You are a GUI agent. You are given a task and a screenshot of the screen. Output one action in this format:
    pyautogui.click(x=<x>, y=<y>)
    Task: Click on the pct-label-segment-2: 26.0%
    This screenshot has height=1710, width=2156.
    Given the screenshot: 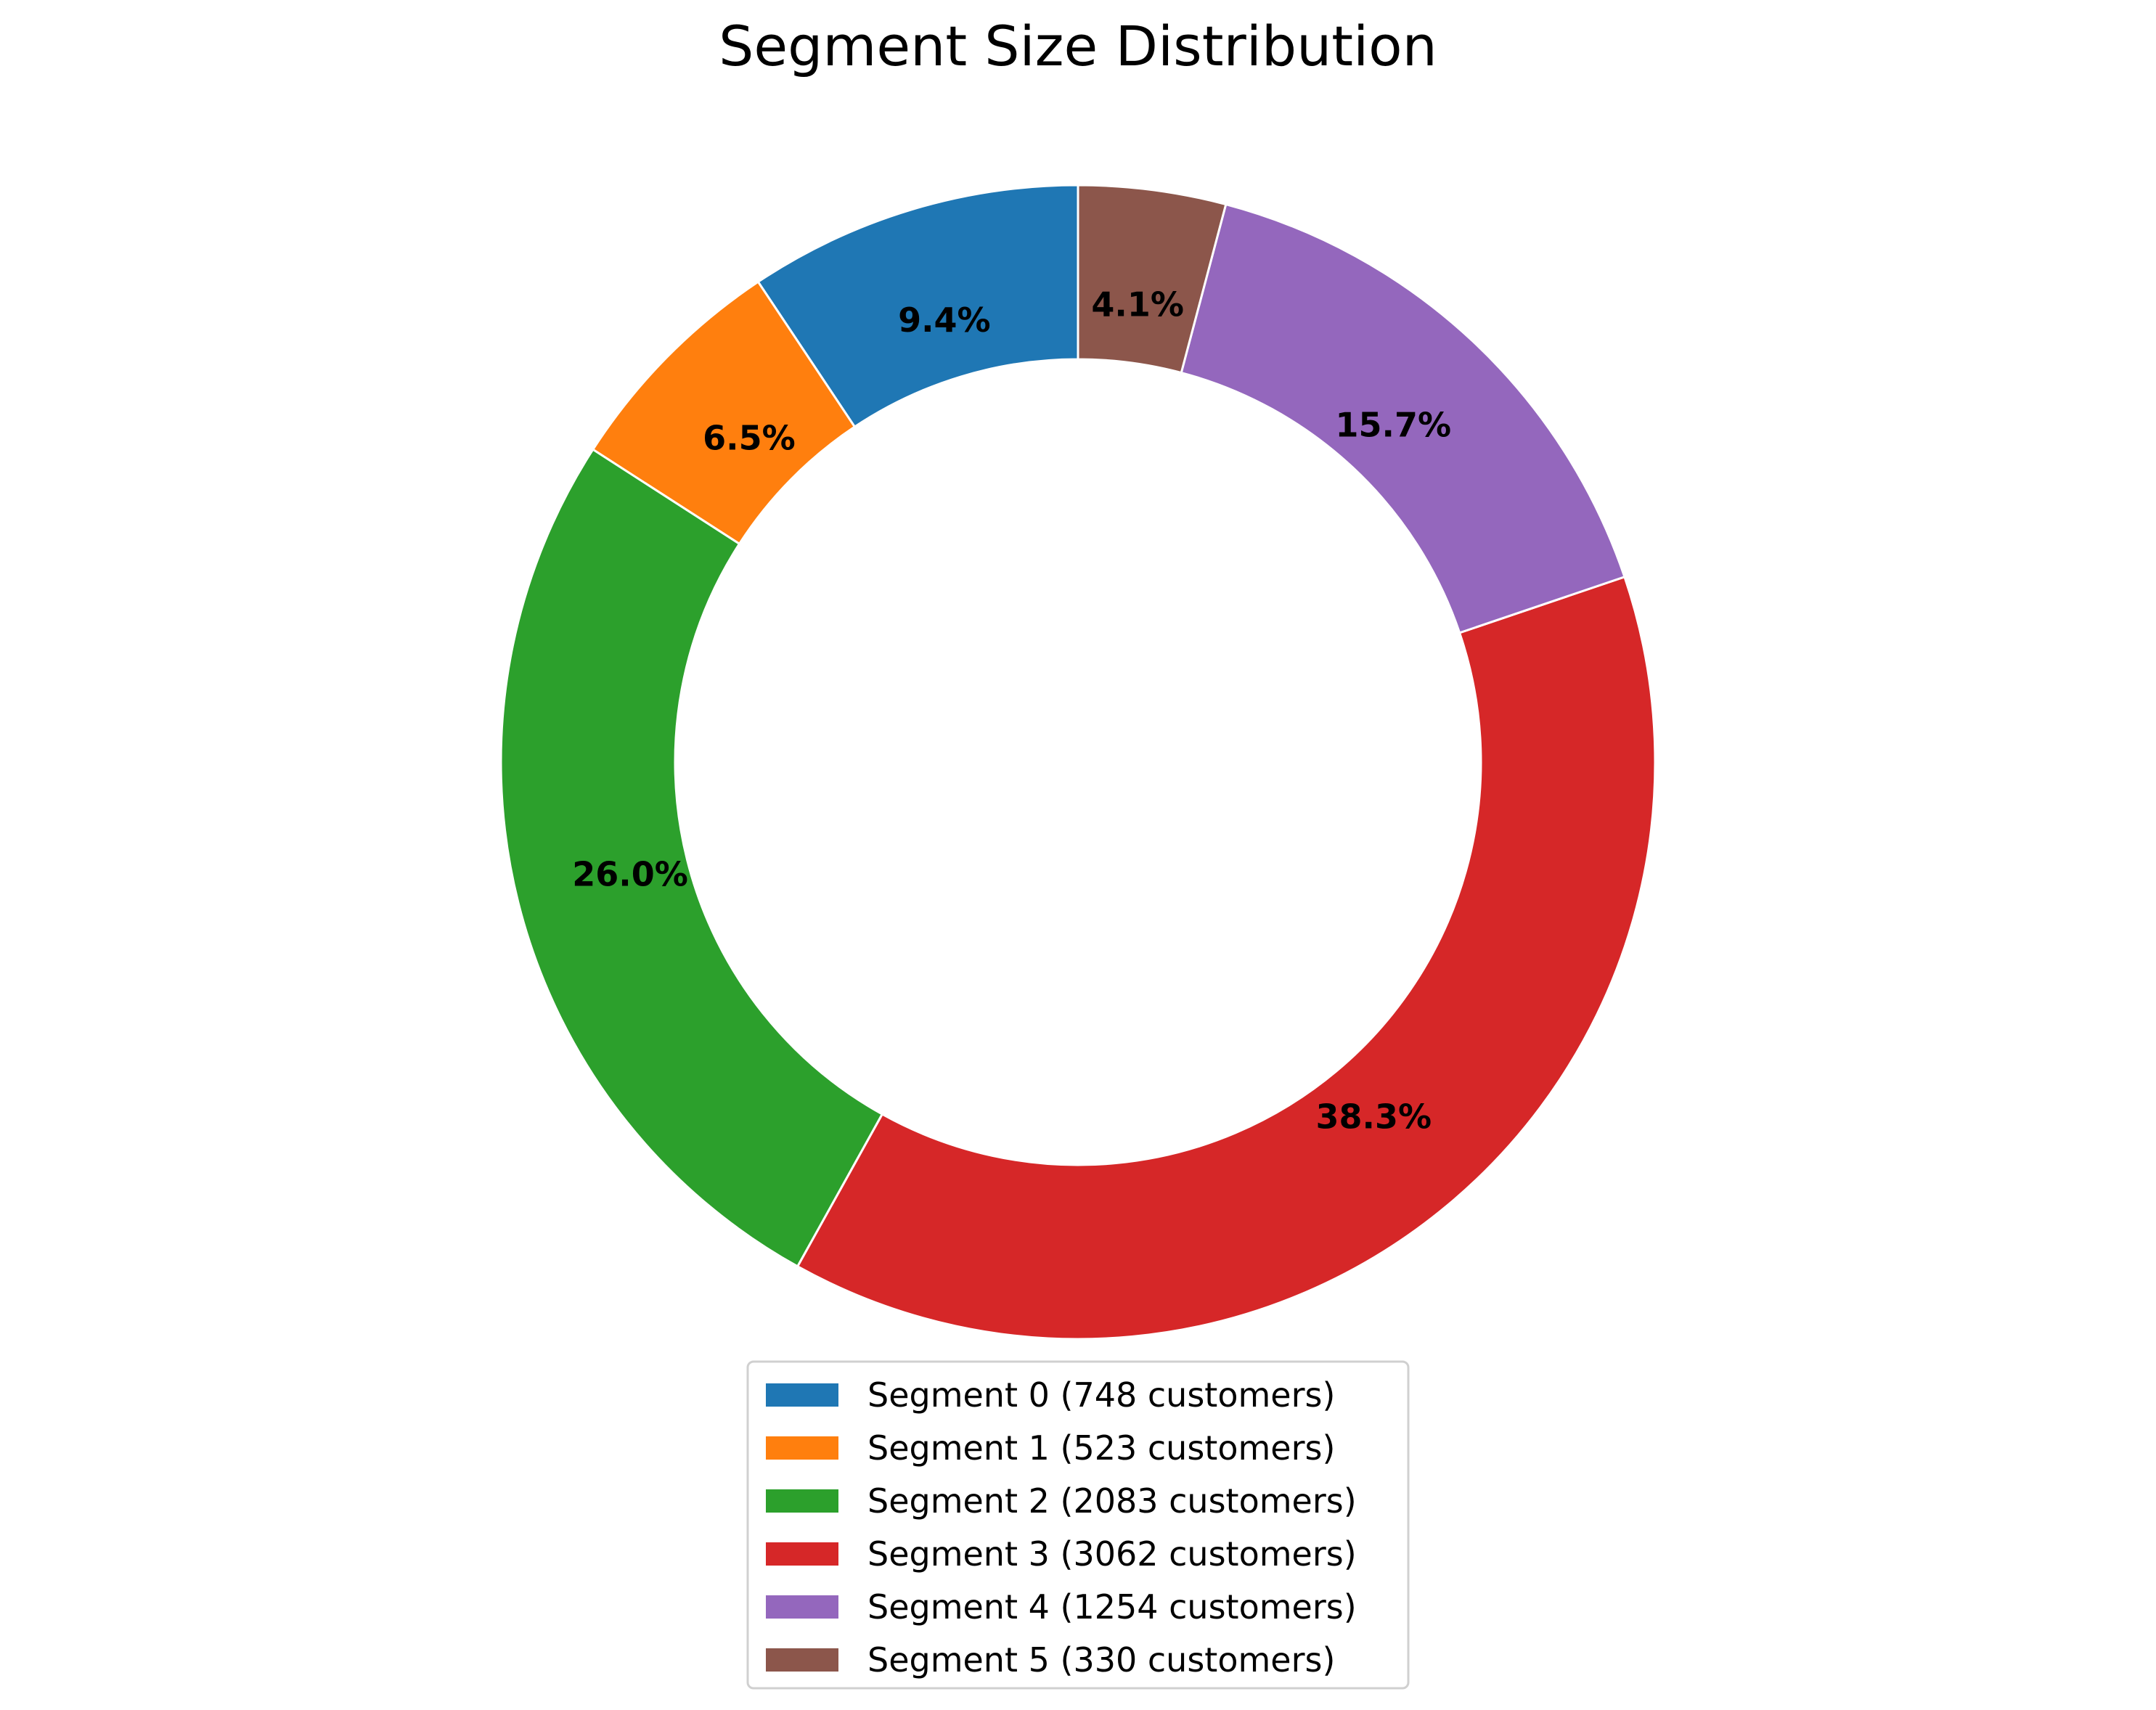 What is the action you would take?
    pyautogui.click(x=630, y=874)
    